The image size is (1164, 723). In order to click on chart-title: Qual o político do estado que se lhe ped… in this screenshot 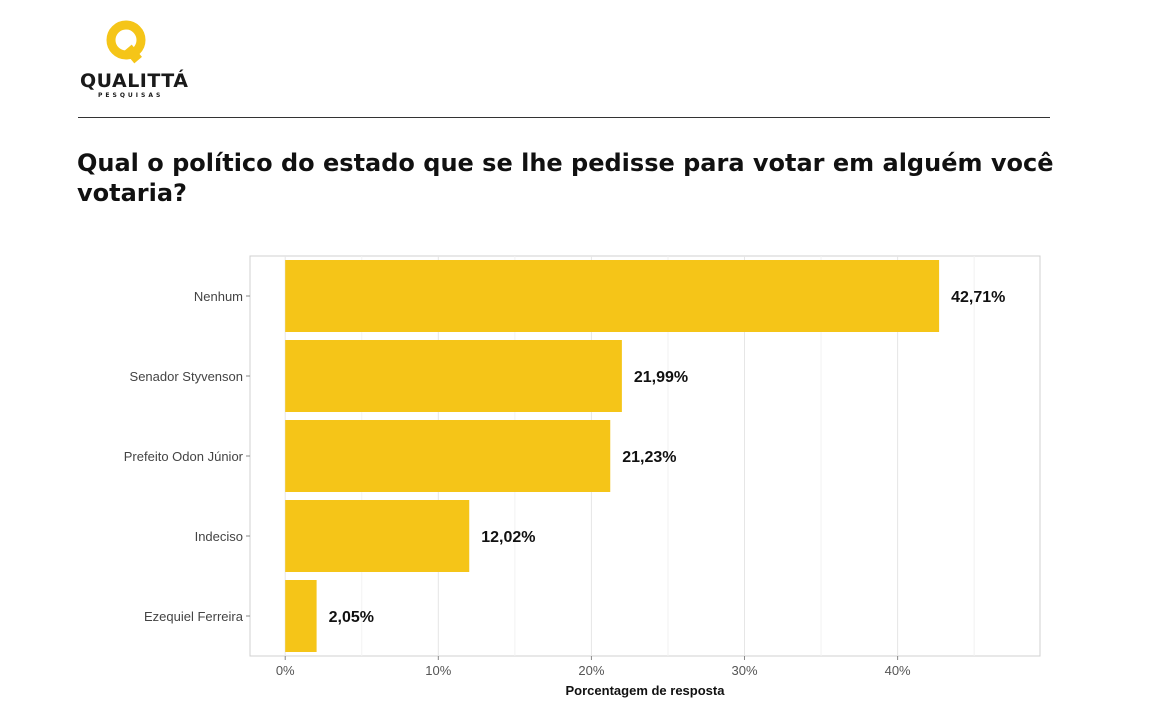, I will do `click(565, 178)`.